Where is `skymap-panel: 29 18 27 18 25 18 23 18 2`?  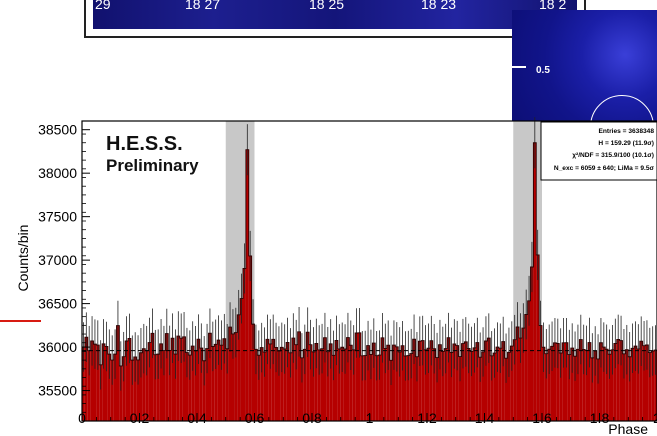 skymap-panel: 29 18 27 18 25 18 23 18 2 is located at coordinates (335, 19).